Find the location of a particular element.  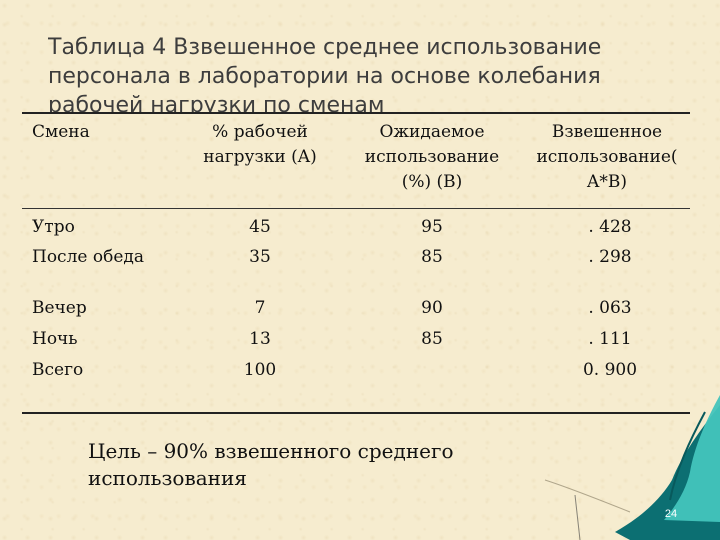

cell-load: 100 is located at coordinates (260, 370).